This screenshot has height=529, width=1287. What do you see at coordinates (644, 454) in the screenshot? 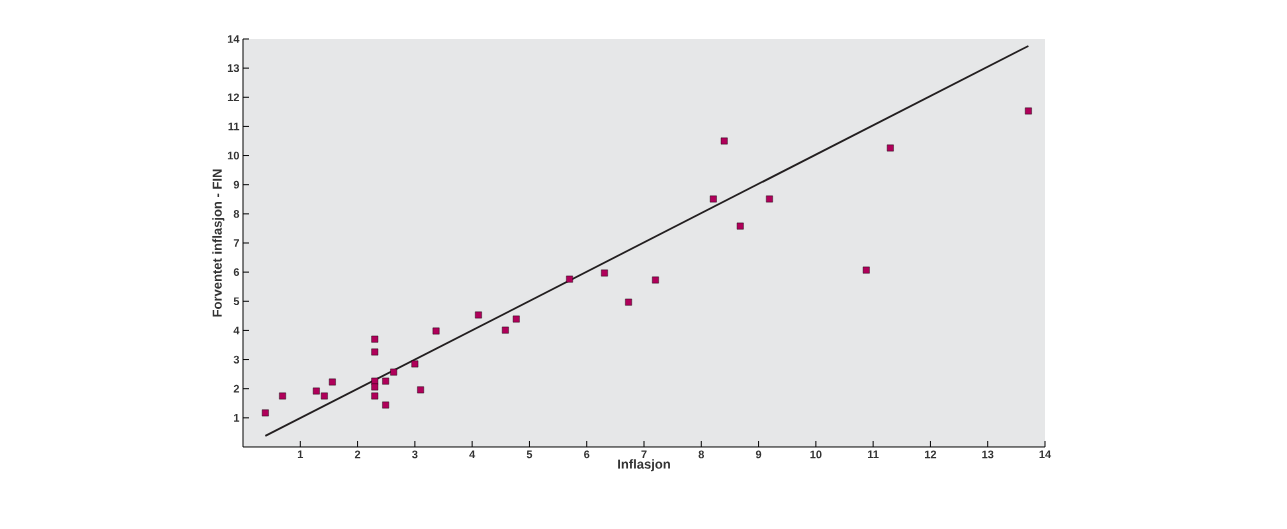
I see `x-tick-label: 7` at bounding box center [644, 454].